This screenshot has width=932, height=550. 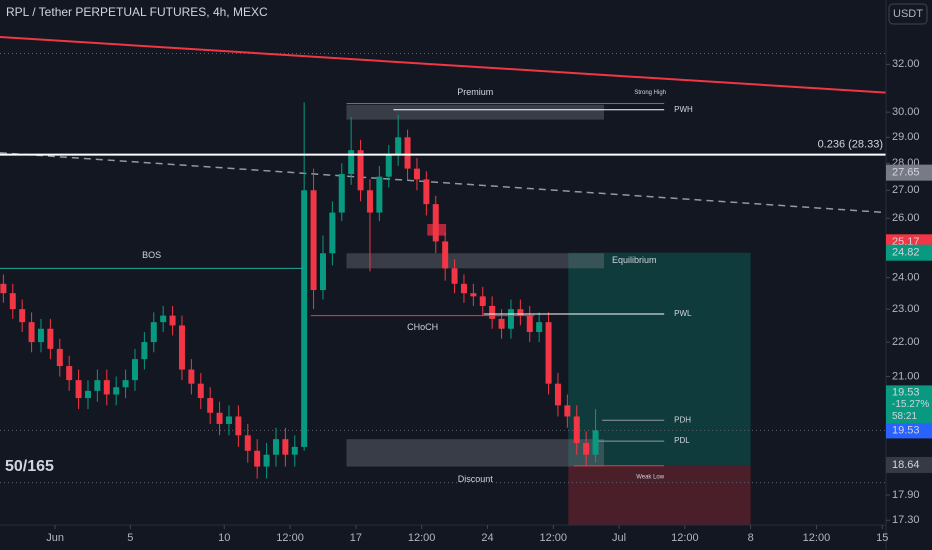 What do you see at coordinates (906, 64) in the screenshot?
I see `y-tick-label: 32.00` at bounding box center [906, 64].